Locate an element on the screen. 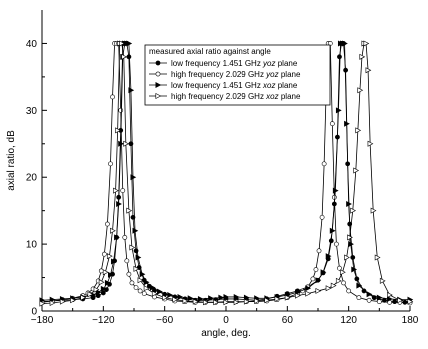 This screenshot has width=428, height=349. x-tick-label: −180 is located at coordinates (42, 320).